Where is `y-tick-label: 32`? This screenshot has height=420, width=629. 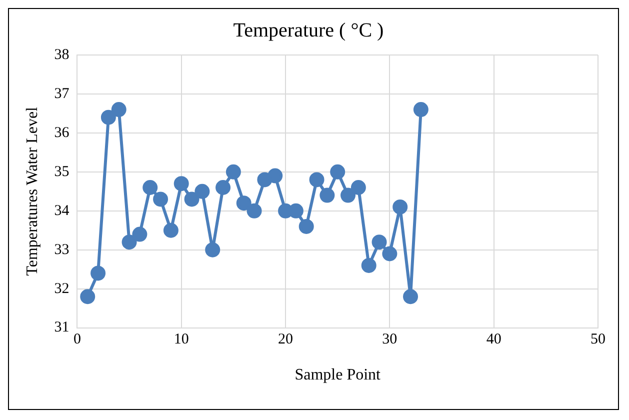
y-tick-label: 32 is located at coordinates (62, 288).